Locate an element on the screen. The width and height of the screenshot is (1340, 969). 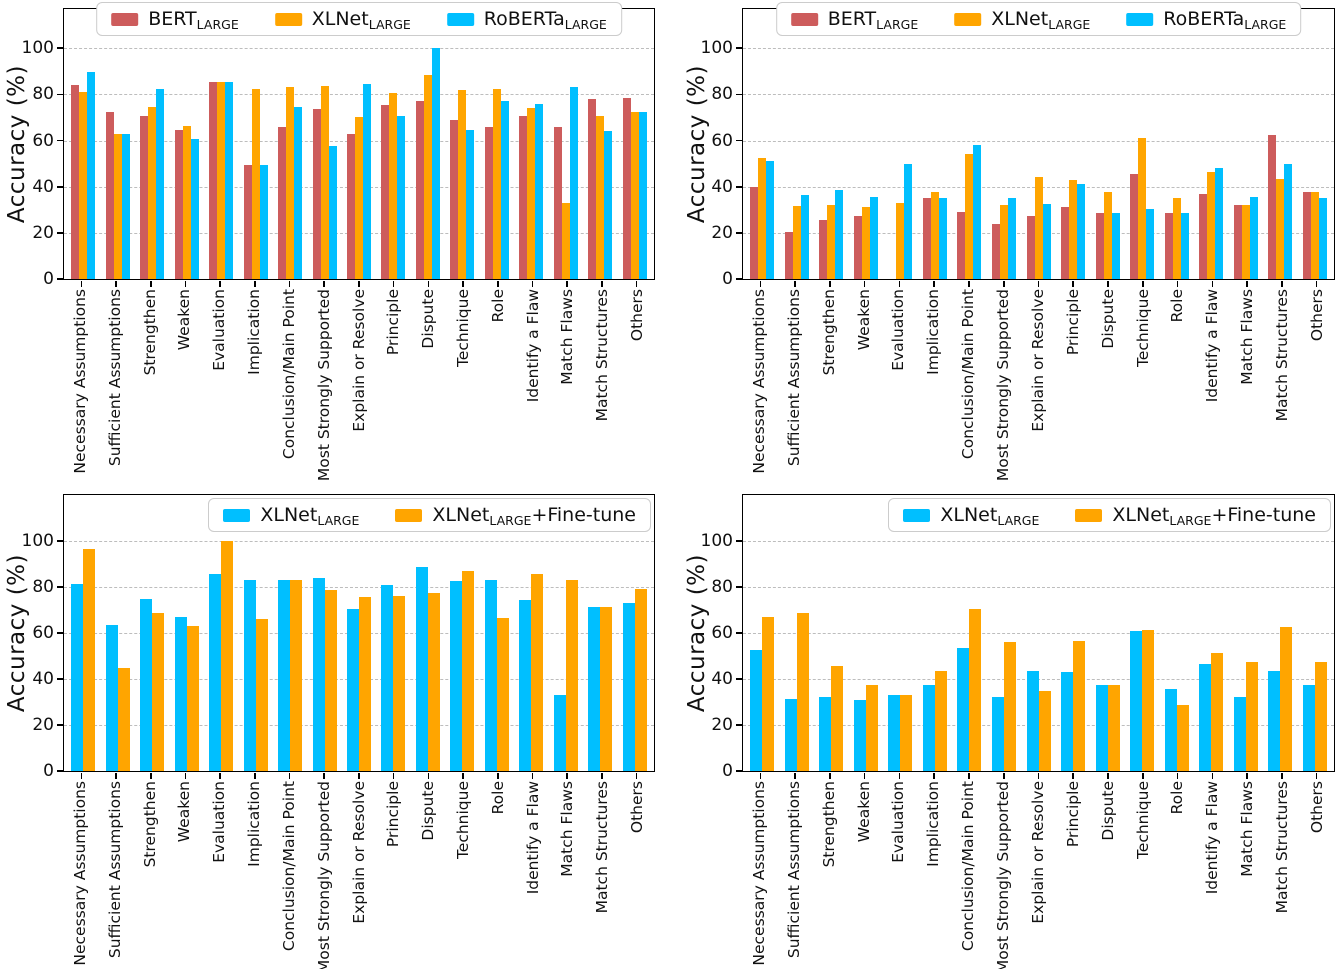
x-label-cell: Identify a Flaw is located at coordinates (533, 874).